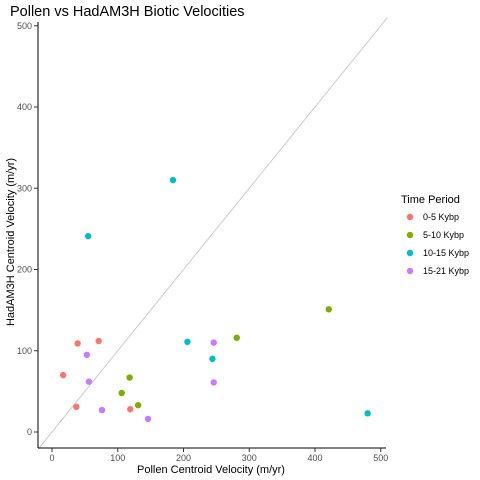 This screenshot has height=480, width=480. What do you see at coordinates (249, 458) in the screenshot?
I see `x-tick-label: 300` at bounding box center [249, 458].